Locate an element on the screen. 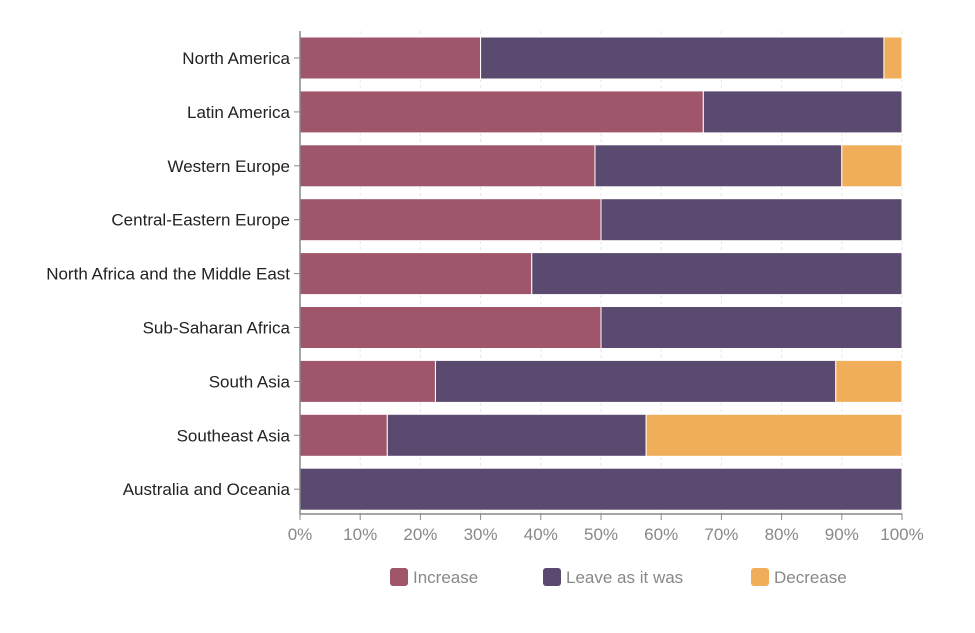 Image resolution: width=975 pixels, height=633 pixels. bar-decrease-north-america is located at coordinates (893, 58).